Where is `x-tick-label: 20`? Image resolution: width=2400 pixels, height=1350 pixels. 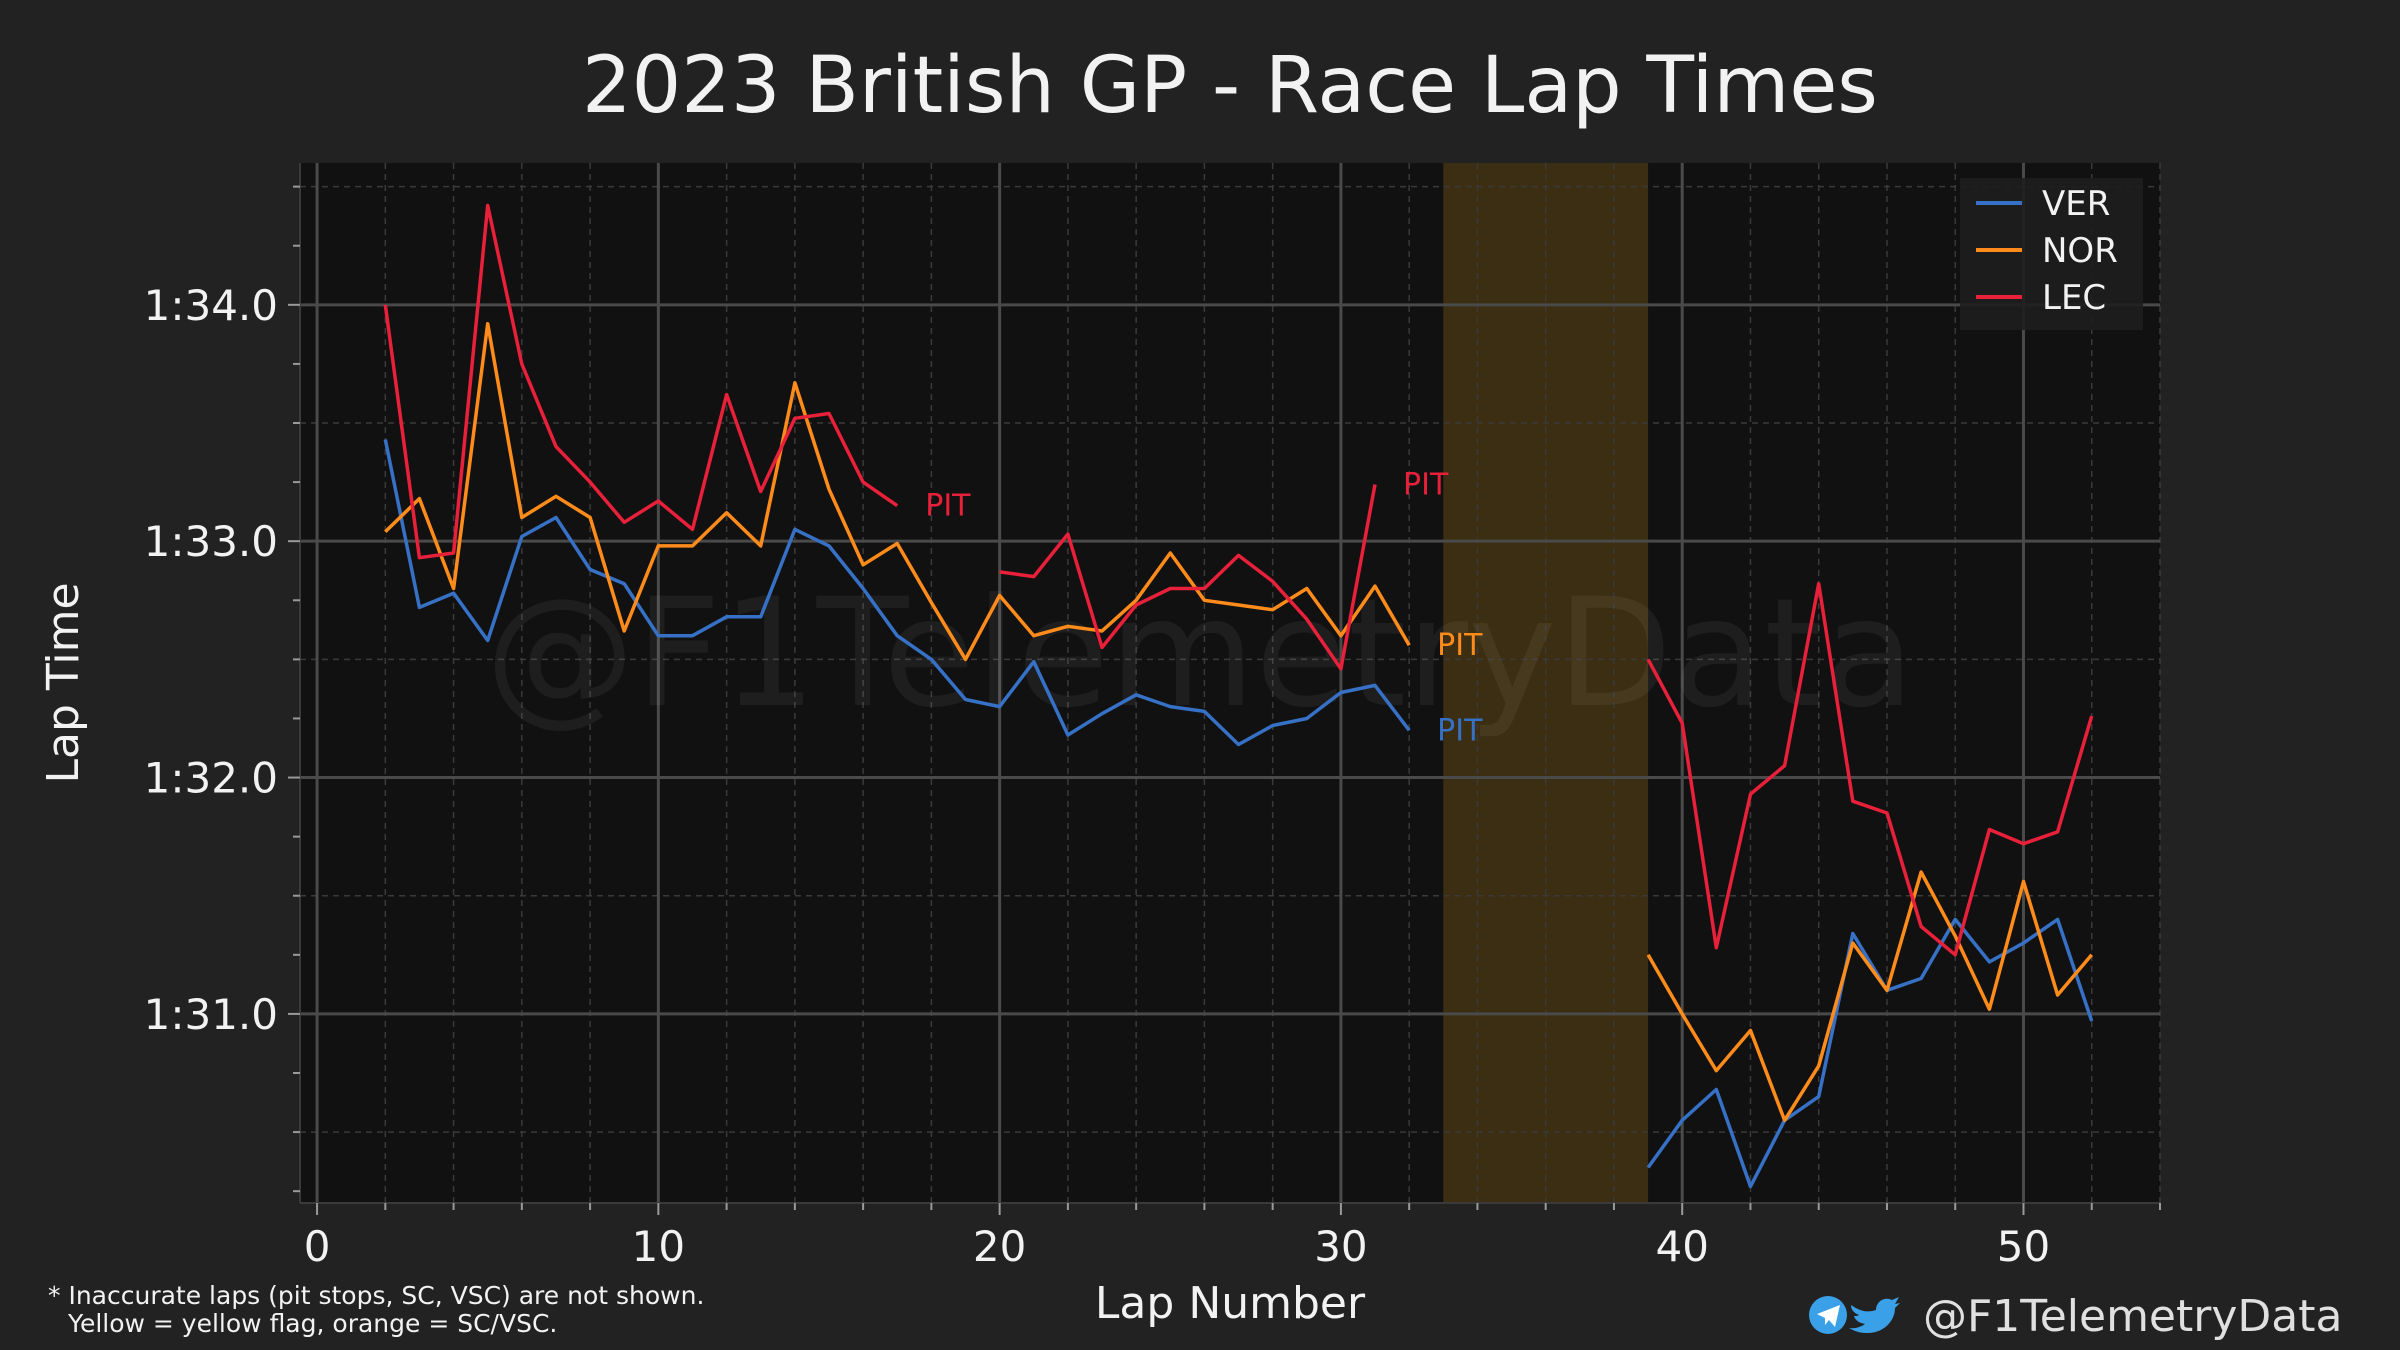
x-tick-label: 20 is located at coordinates (999, 1246).